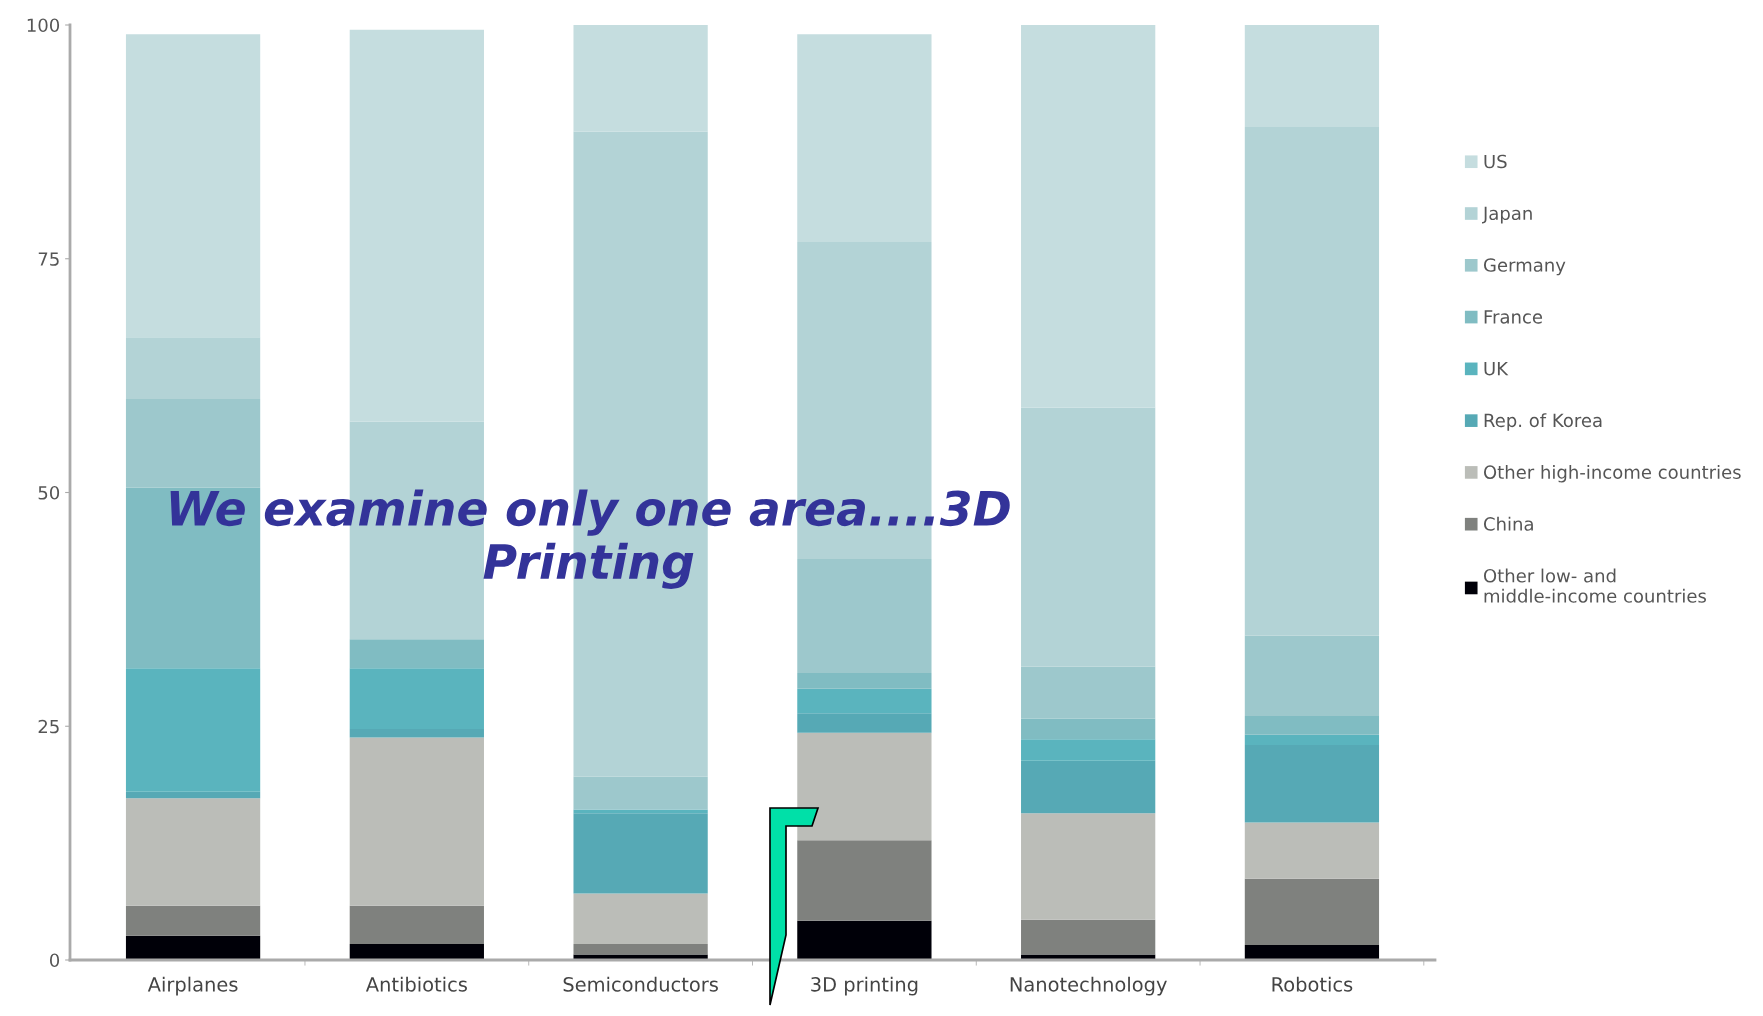 The width and height of the screenshot is (1763, 1016). I want to click on legend-label: US, so click(1495, 161).